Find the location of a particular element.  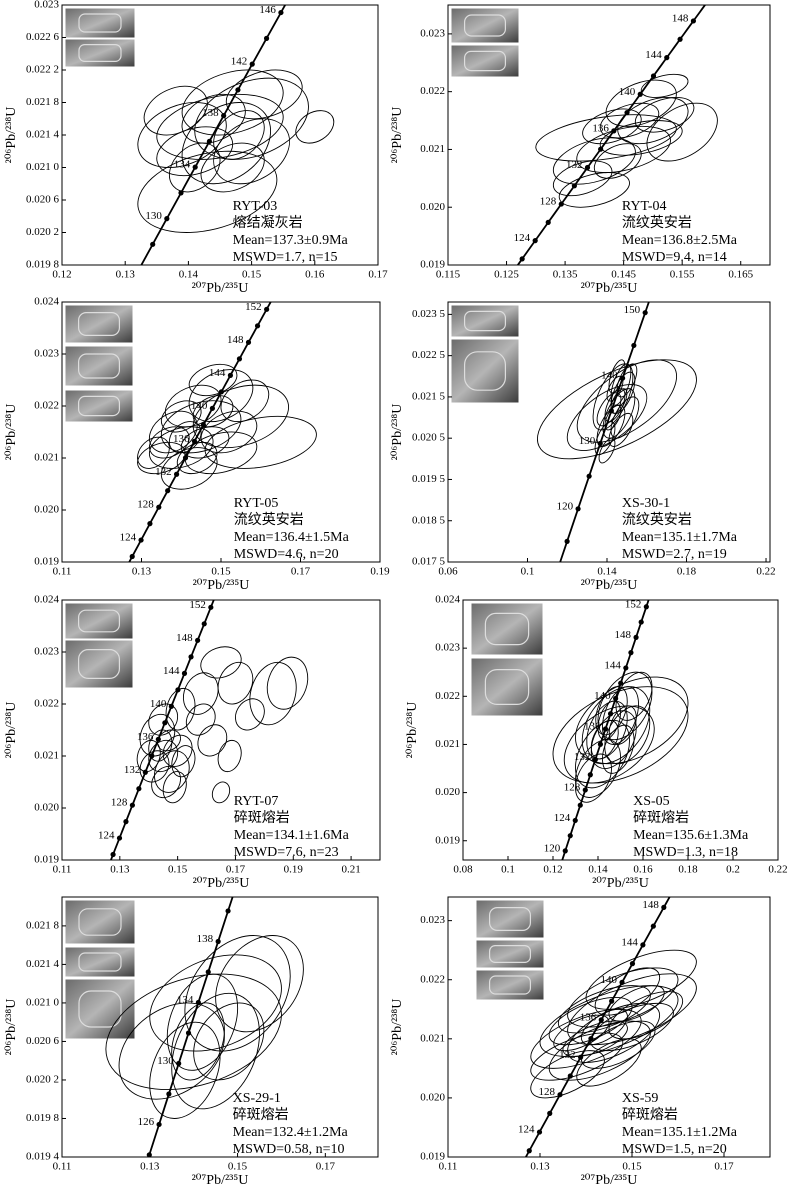

y-tick-label: 0.020 2 is located at coordinates (42, 232).